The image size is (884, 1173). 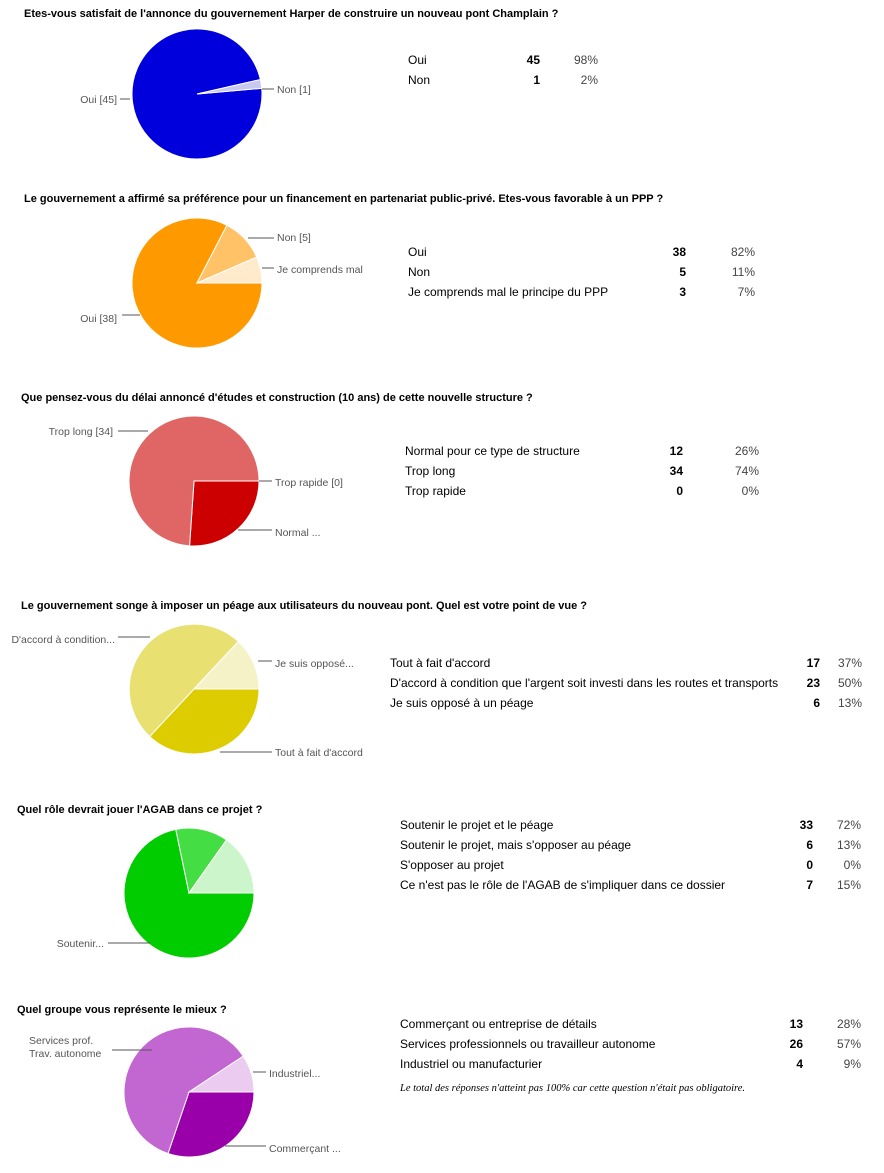 What do you see at coordinates (746, 451) in the screenshot?
I see `answer-percent: 26%` at bounding box center [746, 451].